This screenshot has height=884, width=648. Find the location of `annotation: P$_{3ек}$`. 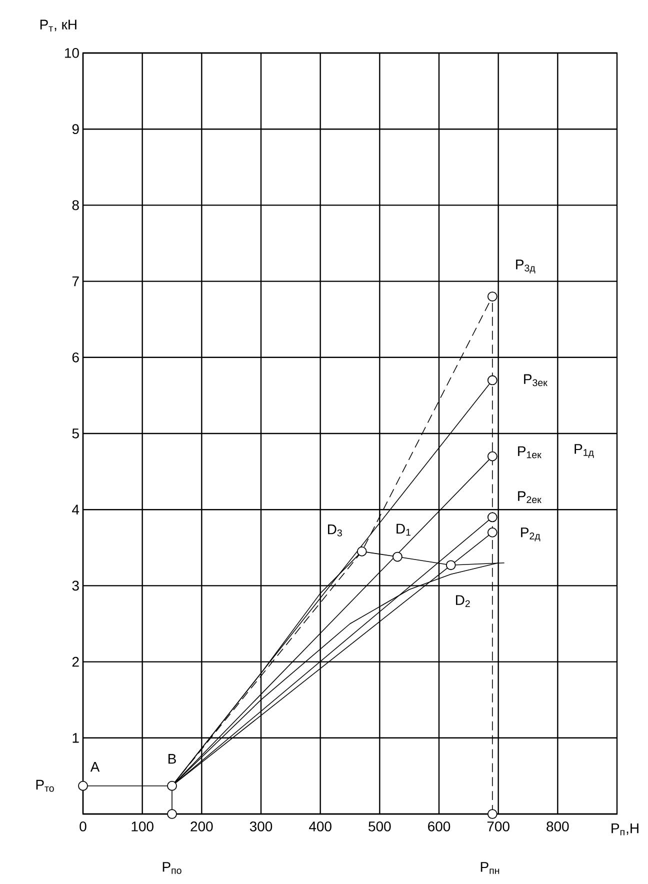

annotation: P$_{3ек}$ is located at coordinates (536, 380).